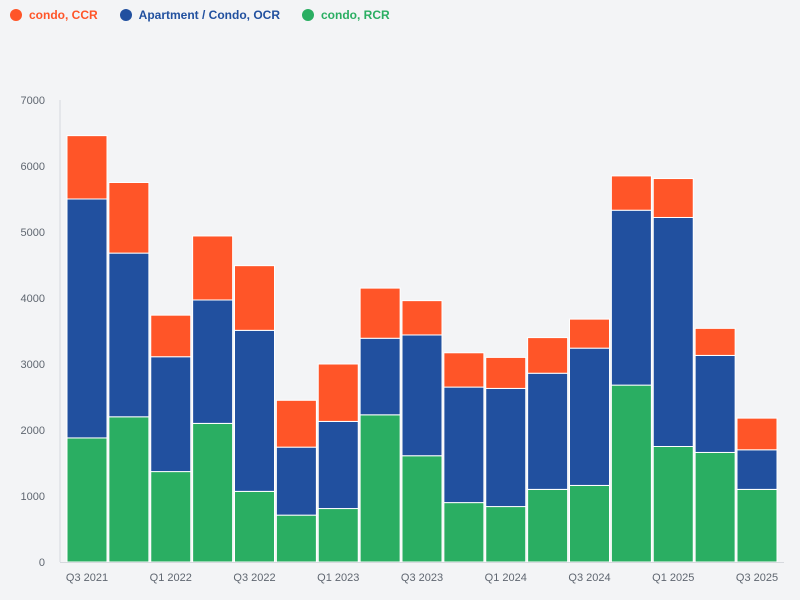 The height and width of the screenshot is (600, 800). Describe the element at coordinates (338, 578) in the screenshot. I see `x-tick-label: Q1 2023` at that location.